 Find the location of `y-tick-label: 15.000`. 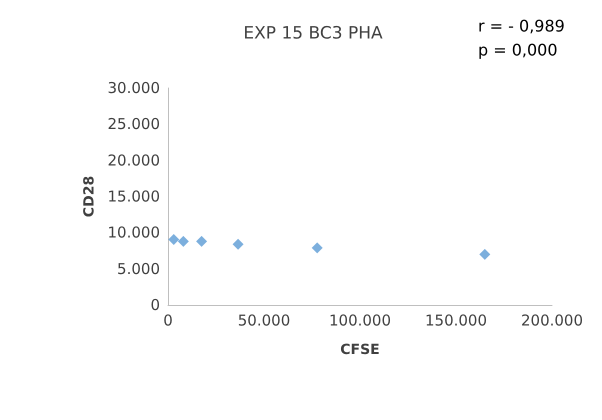

y-tick-label: 15.000 is located at coordinates (134, 197).